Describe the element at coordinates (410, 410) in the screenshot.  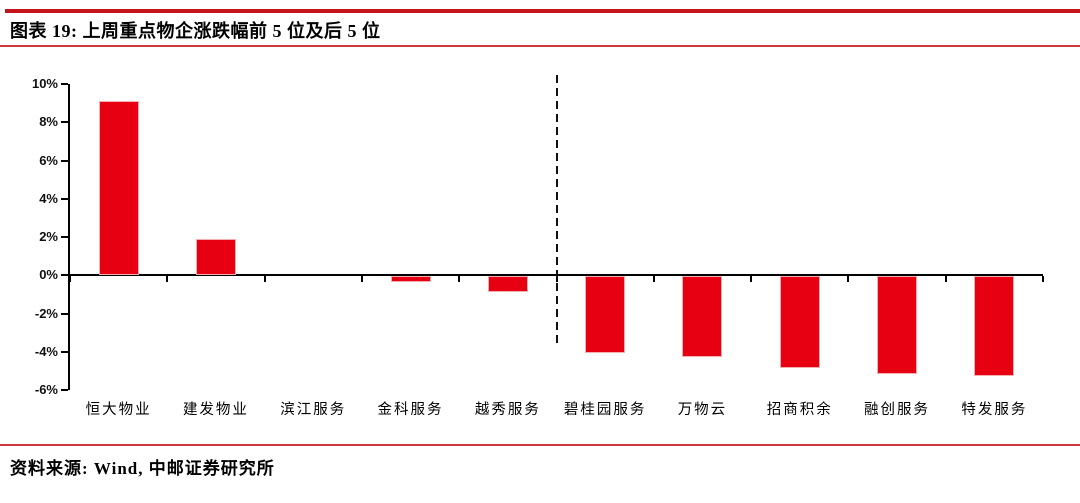
I see `x-axis-label: 金科服务` at that location.